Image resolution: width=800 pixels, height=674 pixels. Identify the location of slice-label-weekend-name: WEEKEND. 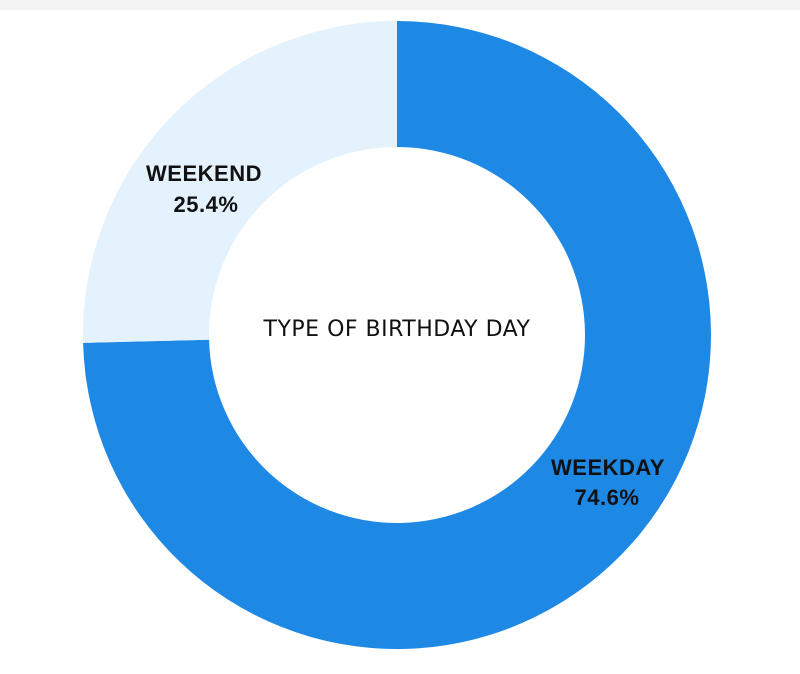
(204, 173).